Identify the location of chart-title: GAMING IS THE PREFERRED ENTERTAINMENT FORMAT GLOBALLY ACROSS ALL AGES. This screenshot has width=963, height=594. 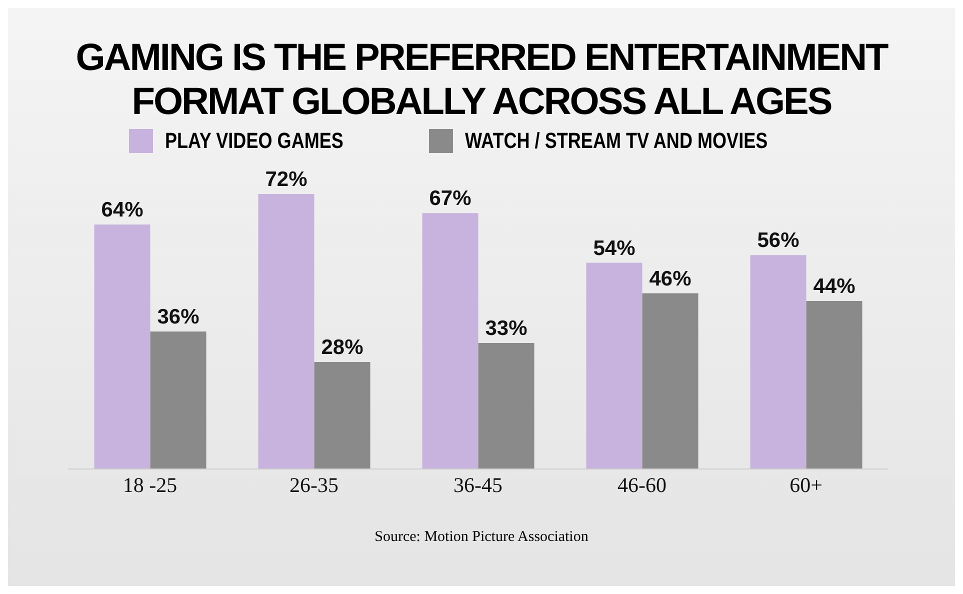
(481, 80).